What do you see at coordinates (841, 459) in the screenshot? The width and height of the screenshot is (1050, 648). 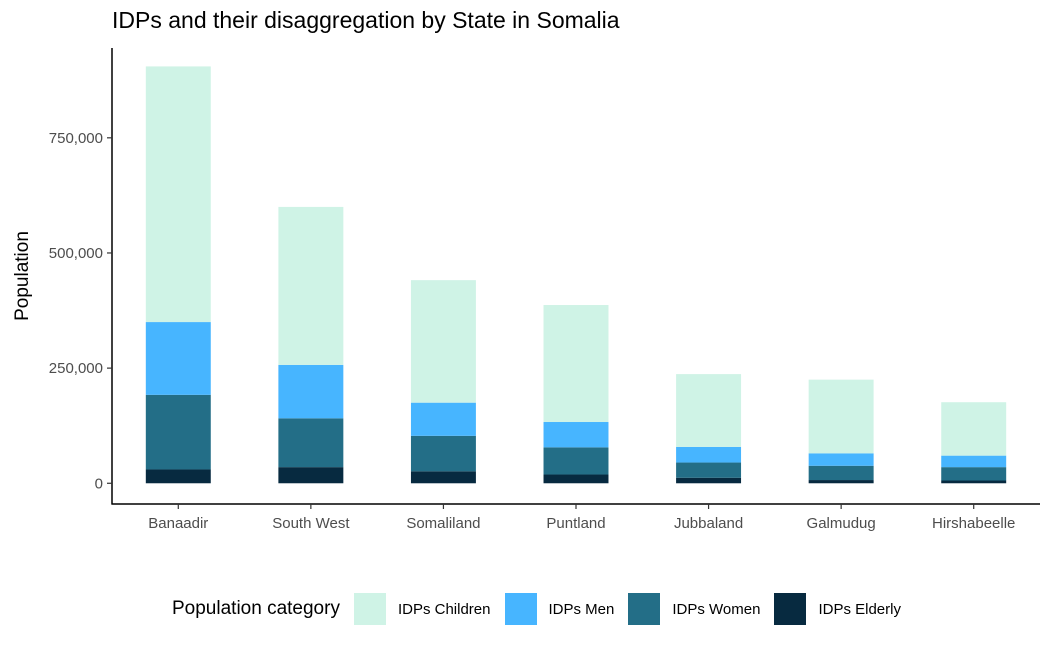 I see `bar-idps-men-galmudug` at bounding box center [841, 459].